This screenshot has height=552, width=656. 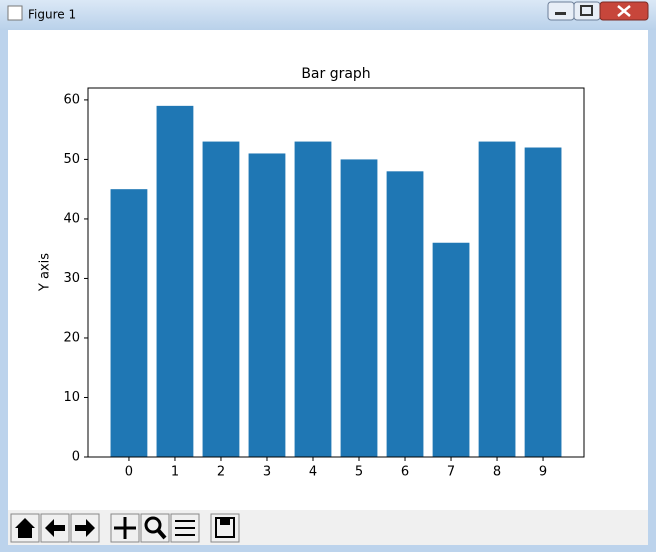 I want to click on x-tick-label: 4, so click(x=313, y=472).